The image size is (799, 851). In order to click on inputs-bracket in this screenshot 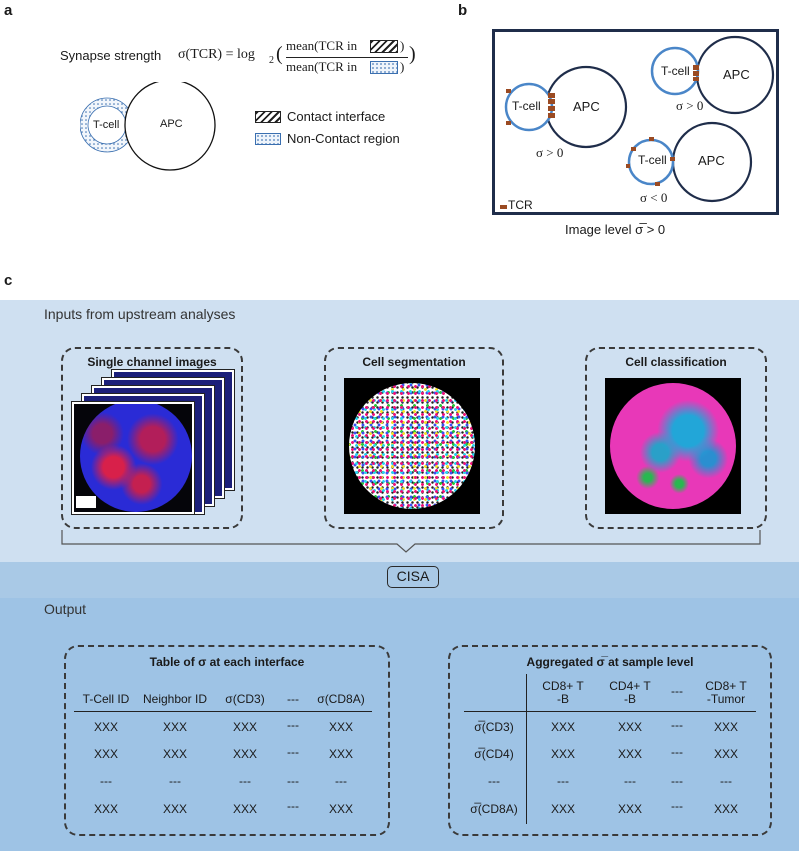, I will do `click(411, 541)`.